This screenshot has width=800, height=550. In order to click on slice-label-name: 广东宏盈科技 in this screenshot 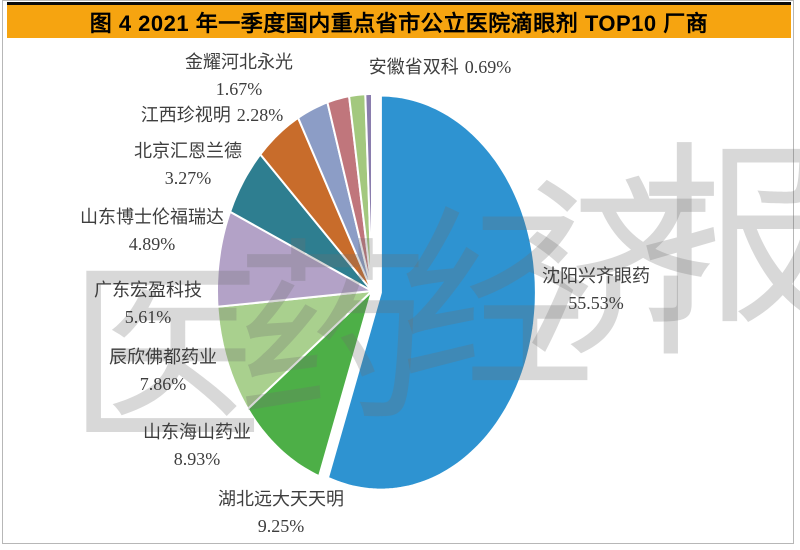, I will do `click(148, 290)`.